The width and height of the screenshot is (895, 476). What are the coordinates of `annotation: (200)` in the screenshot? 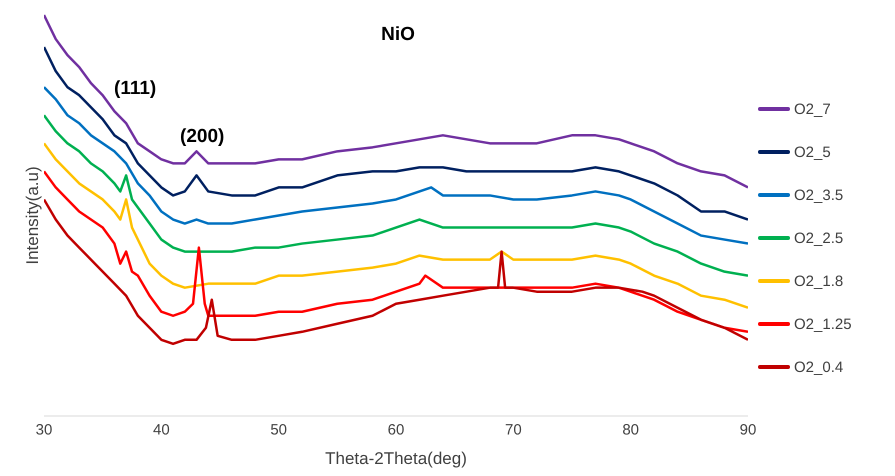 It's located at (202, 137).